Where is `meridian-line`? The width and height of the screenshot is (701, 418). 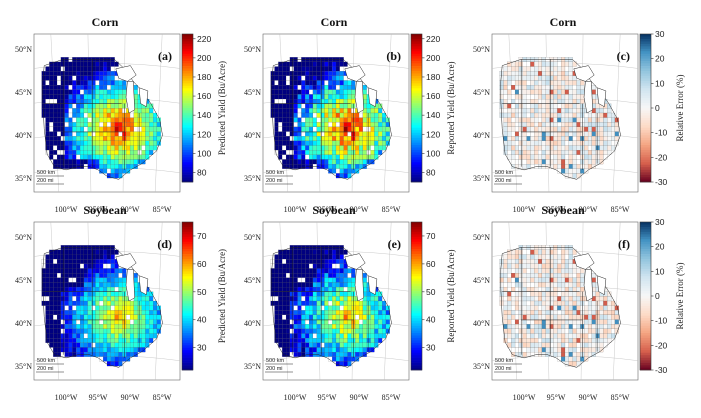 meridian-line is located at coordinates (387, 113).